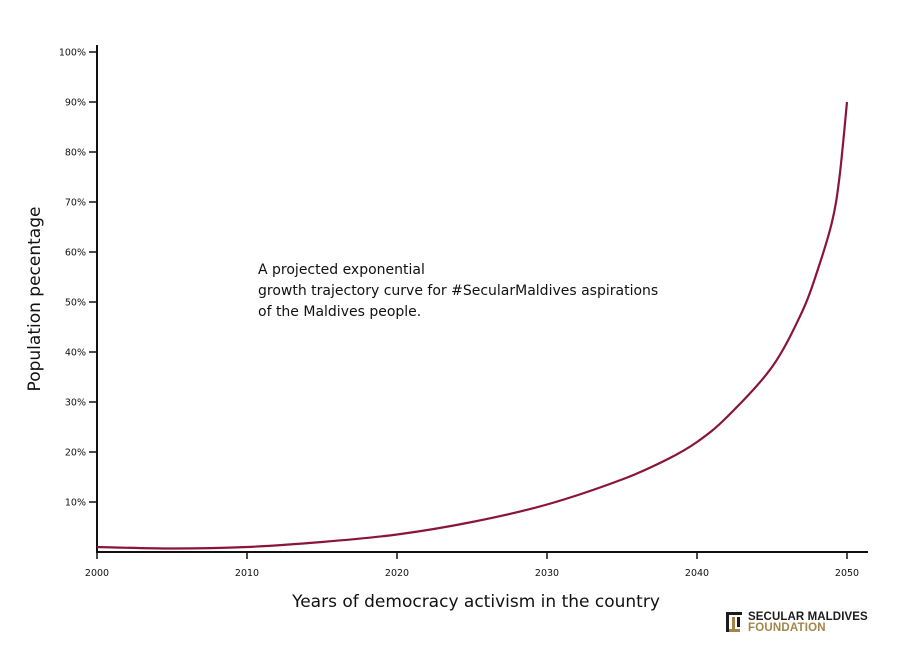 The height and width of the screenshot is (663, 919). I want to click on y-axis-title: Population pecentage, so click(35, 299).